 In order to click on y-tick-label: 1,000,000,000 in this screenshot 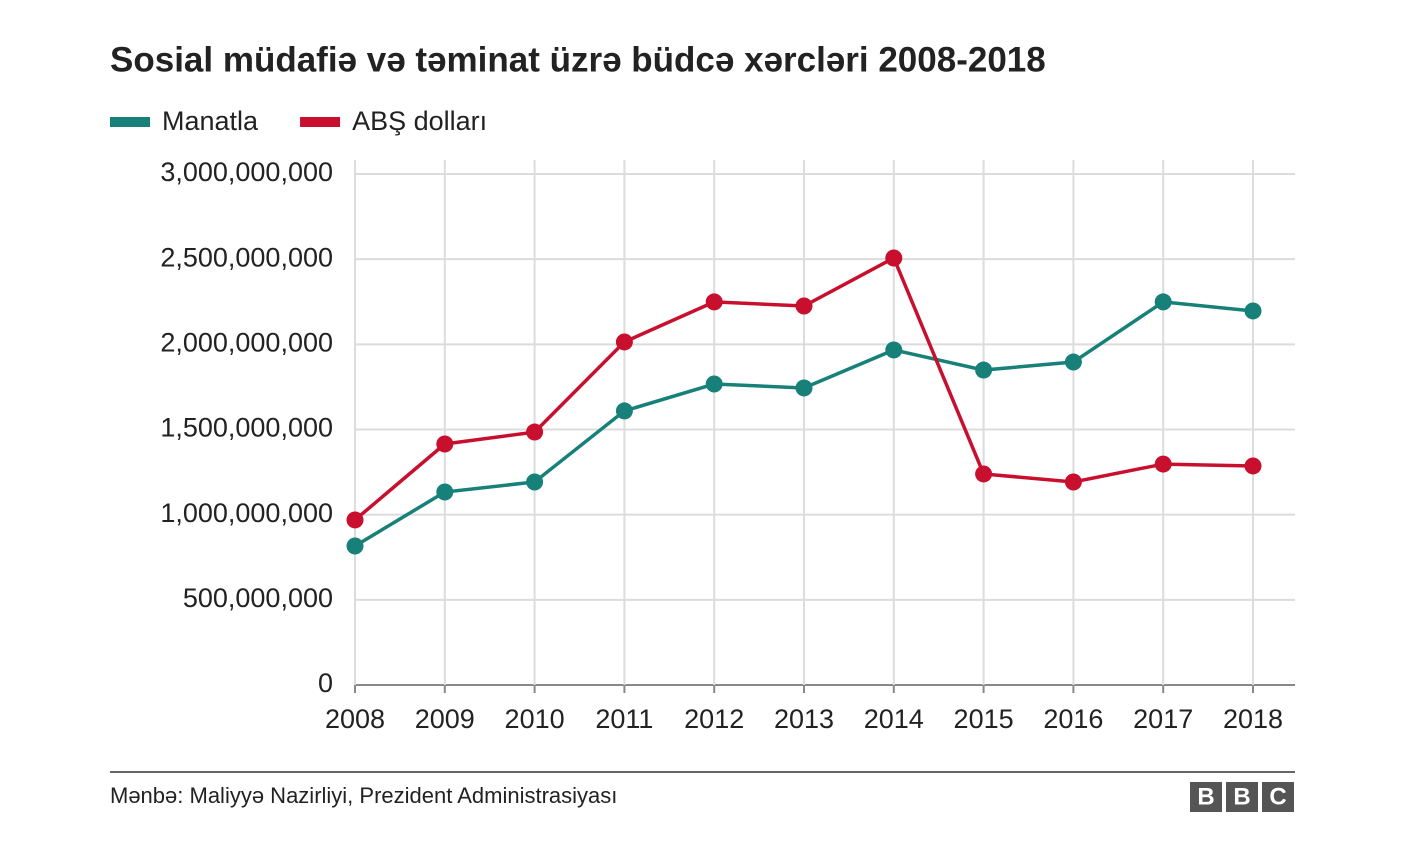, I will do `click(246, 513)`.